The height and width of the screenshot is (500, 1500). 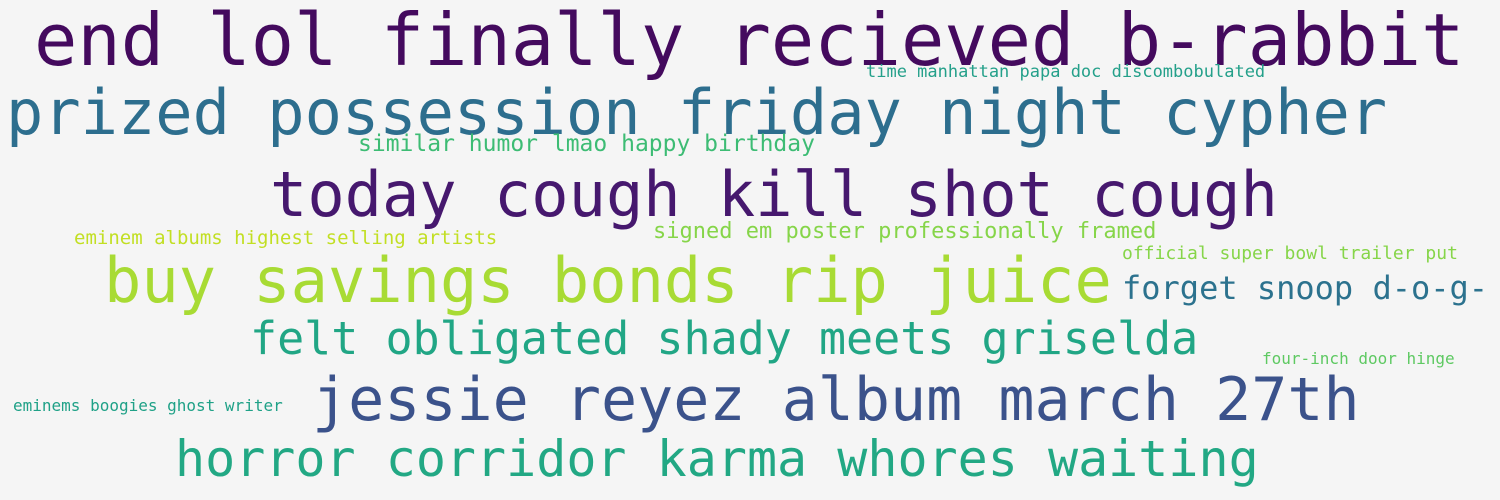 I want to click on phrase-eminems-boogies: eminems boogies ghost writer, so click(x=148, y=405).